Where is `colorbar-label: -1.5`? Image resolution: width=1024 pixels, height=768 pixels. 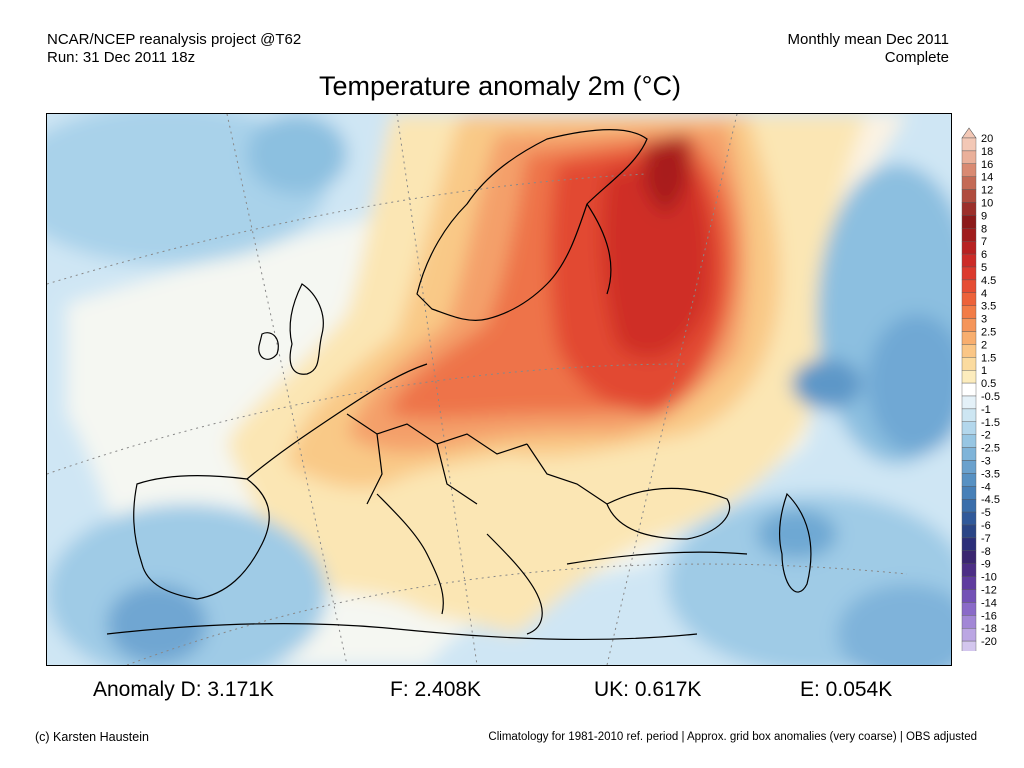 colorbar-label: -1.5 is located at coordinates (990, 423).